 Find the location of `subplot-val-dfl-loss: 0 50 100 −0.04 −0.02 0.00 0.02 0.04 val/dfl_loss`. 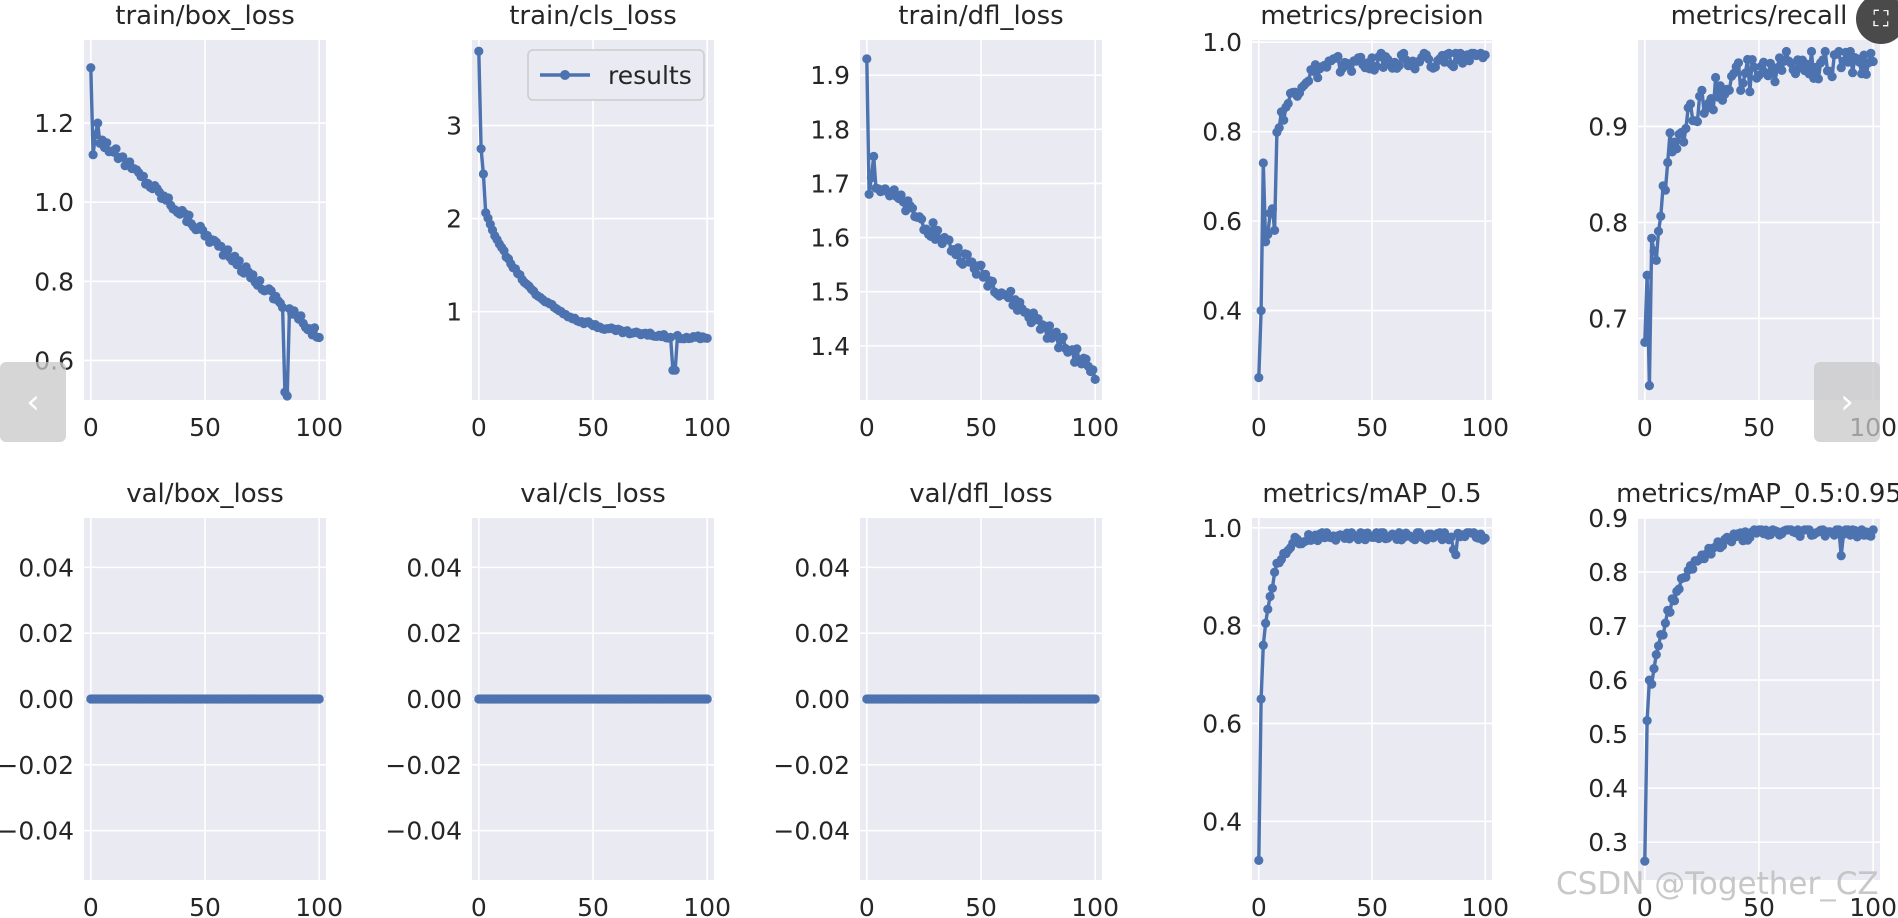

subplot-val-dfl-loss: 0 50 100 −0.04 −0.02 0.00 0.02 0.04 val/dfl_loss is located at coordinates (946, 698).